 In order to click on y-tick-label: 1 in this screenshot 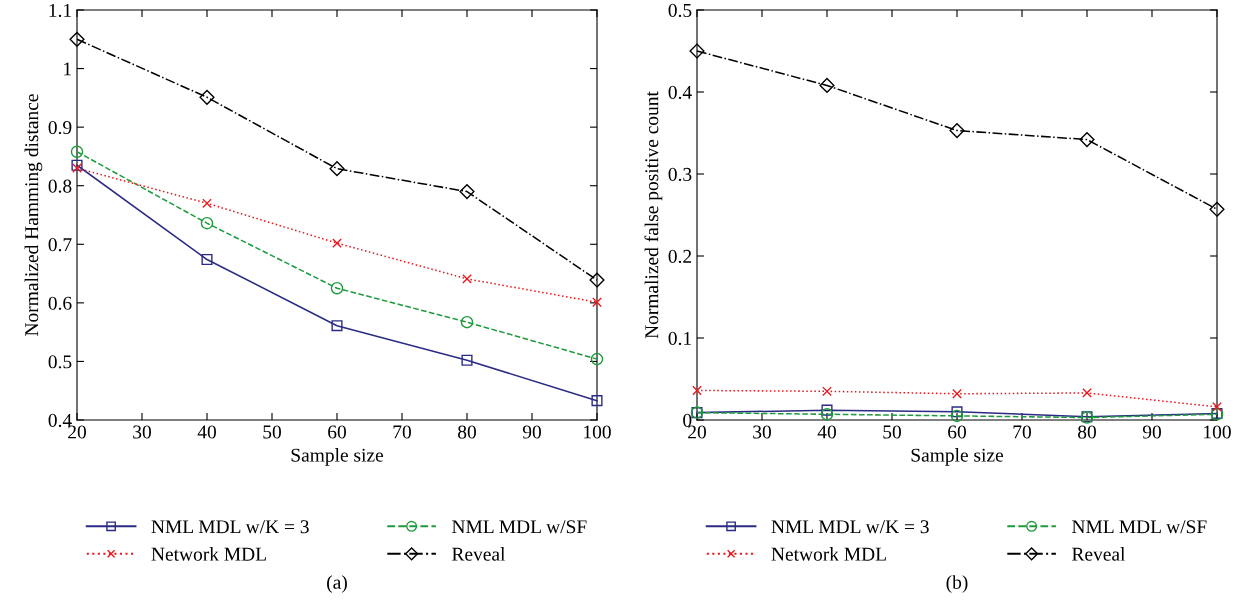, I will do `click(67, 69)`.